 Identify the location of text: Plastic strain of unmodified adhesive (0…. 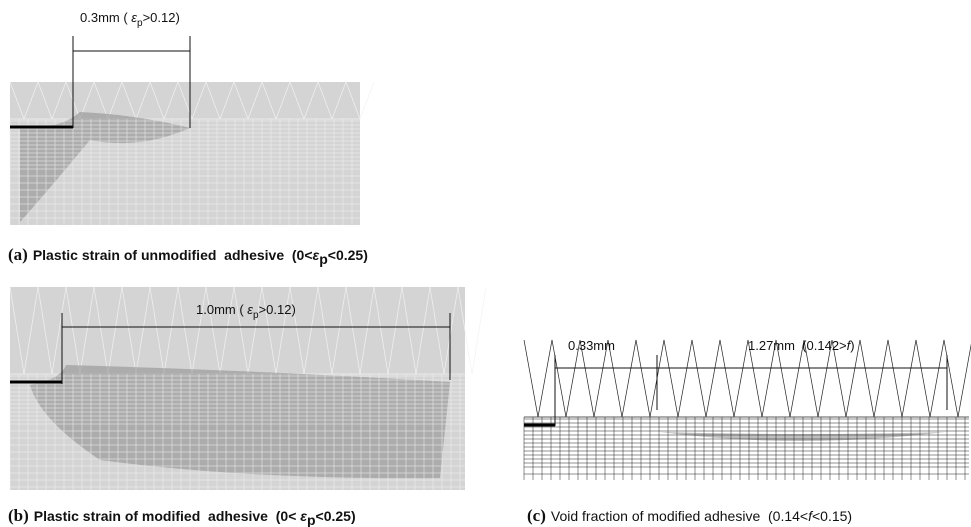
(173, 255).